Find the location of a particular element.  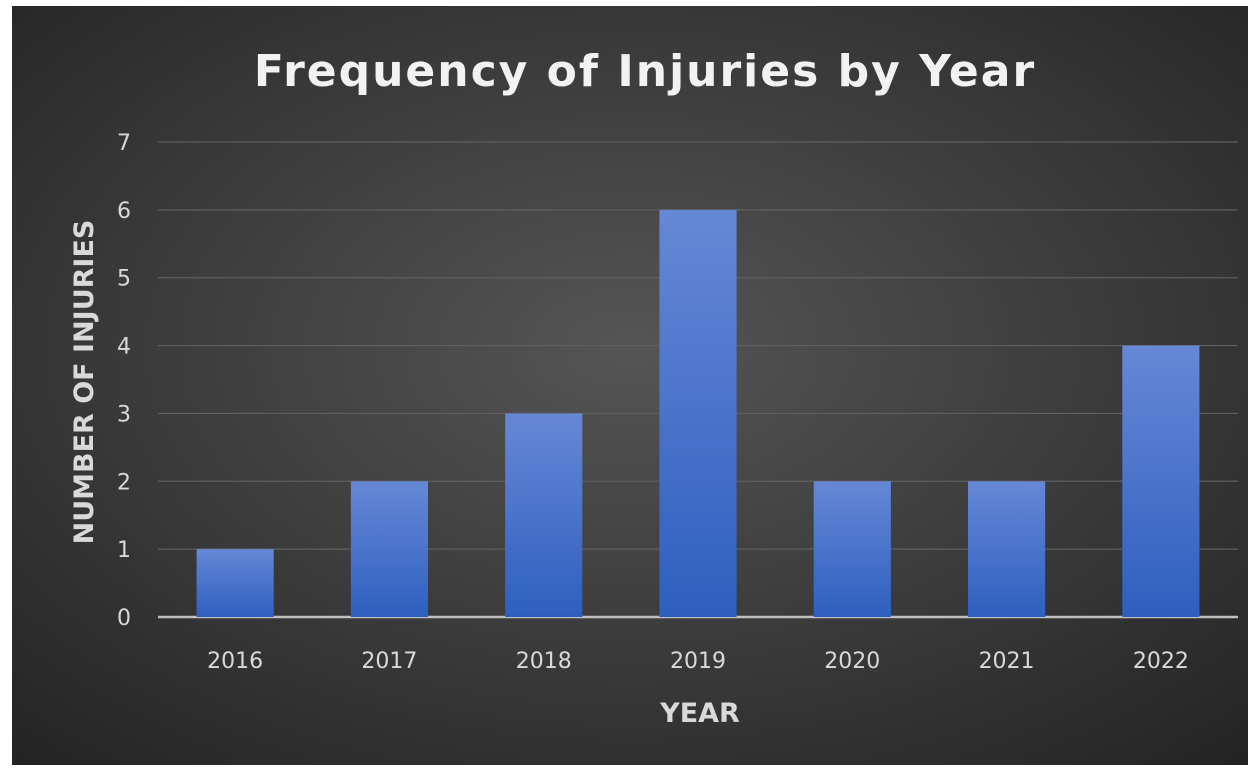

y-tick-label: 0 is located at coordinates (124, 618).